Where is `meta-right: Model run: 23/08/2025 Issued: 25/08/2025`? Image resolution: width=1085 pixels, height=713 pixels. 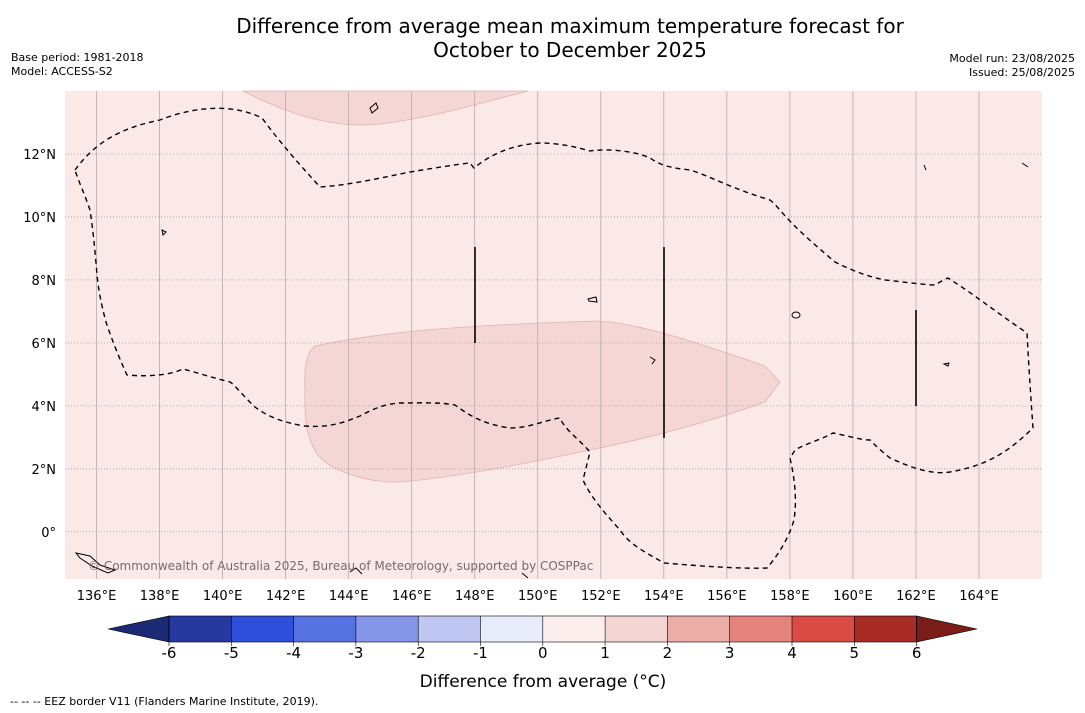
meta-right: Model run: 23/08/2025 Issued: 25/08/2025 is located at coordinates (1012, 66).